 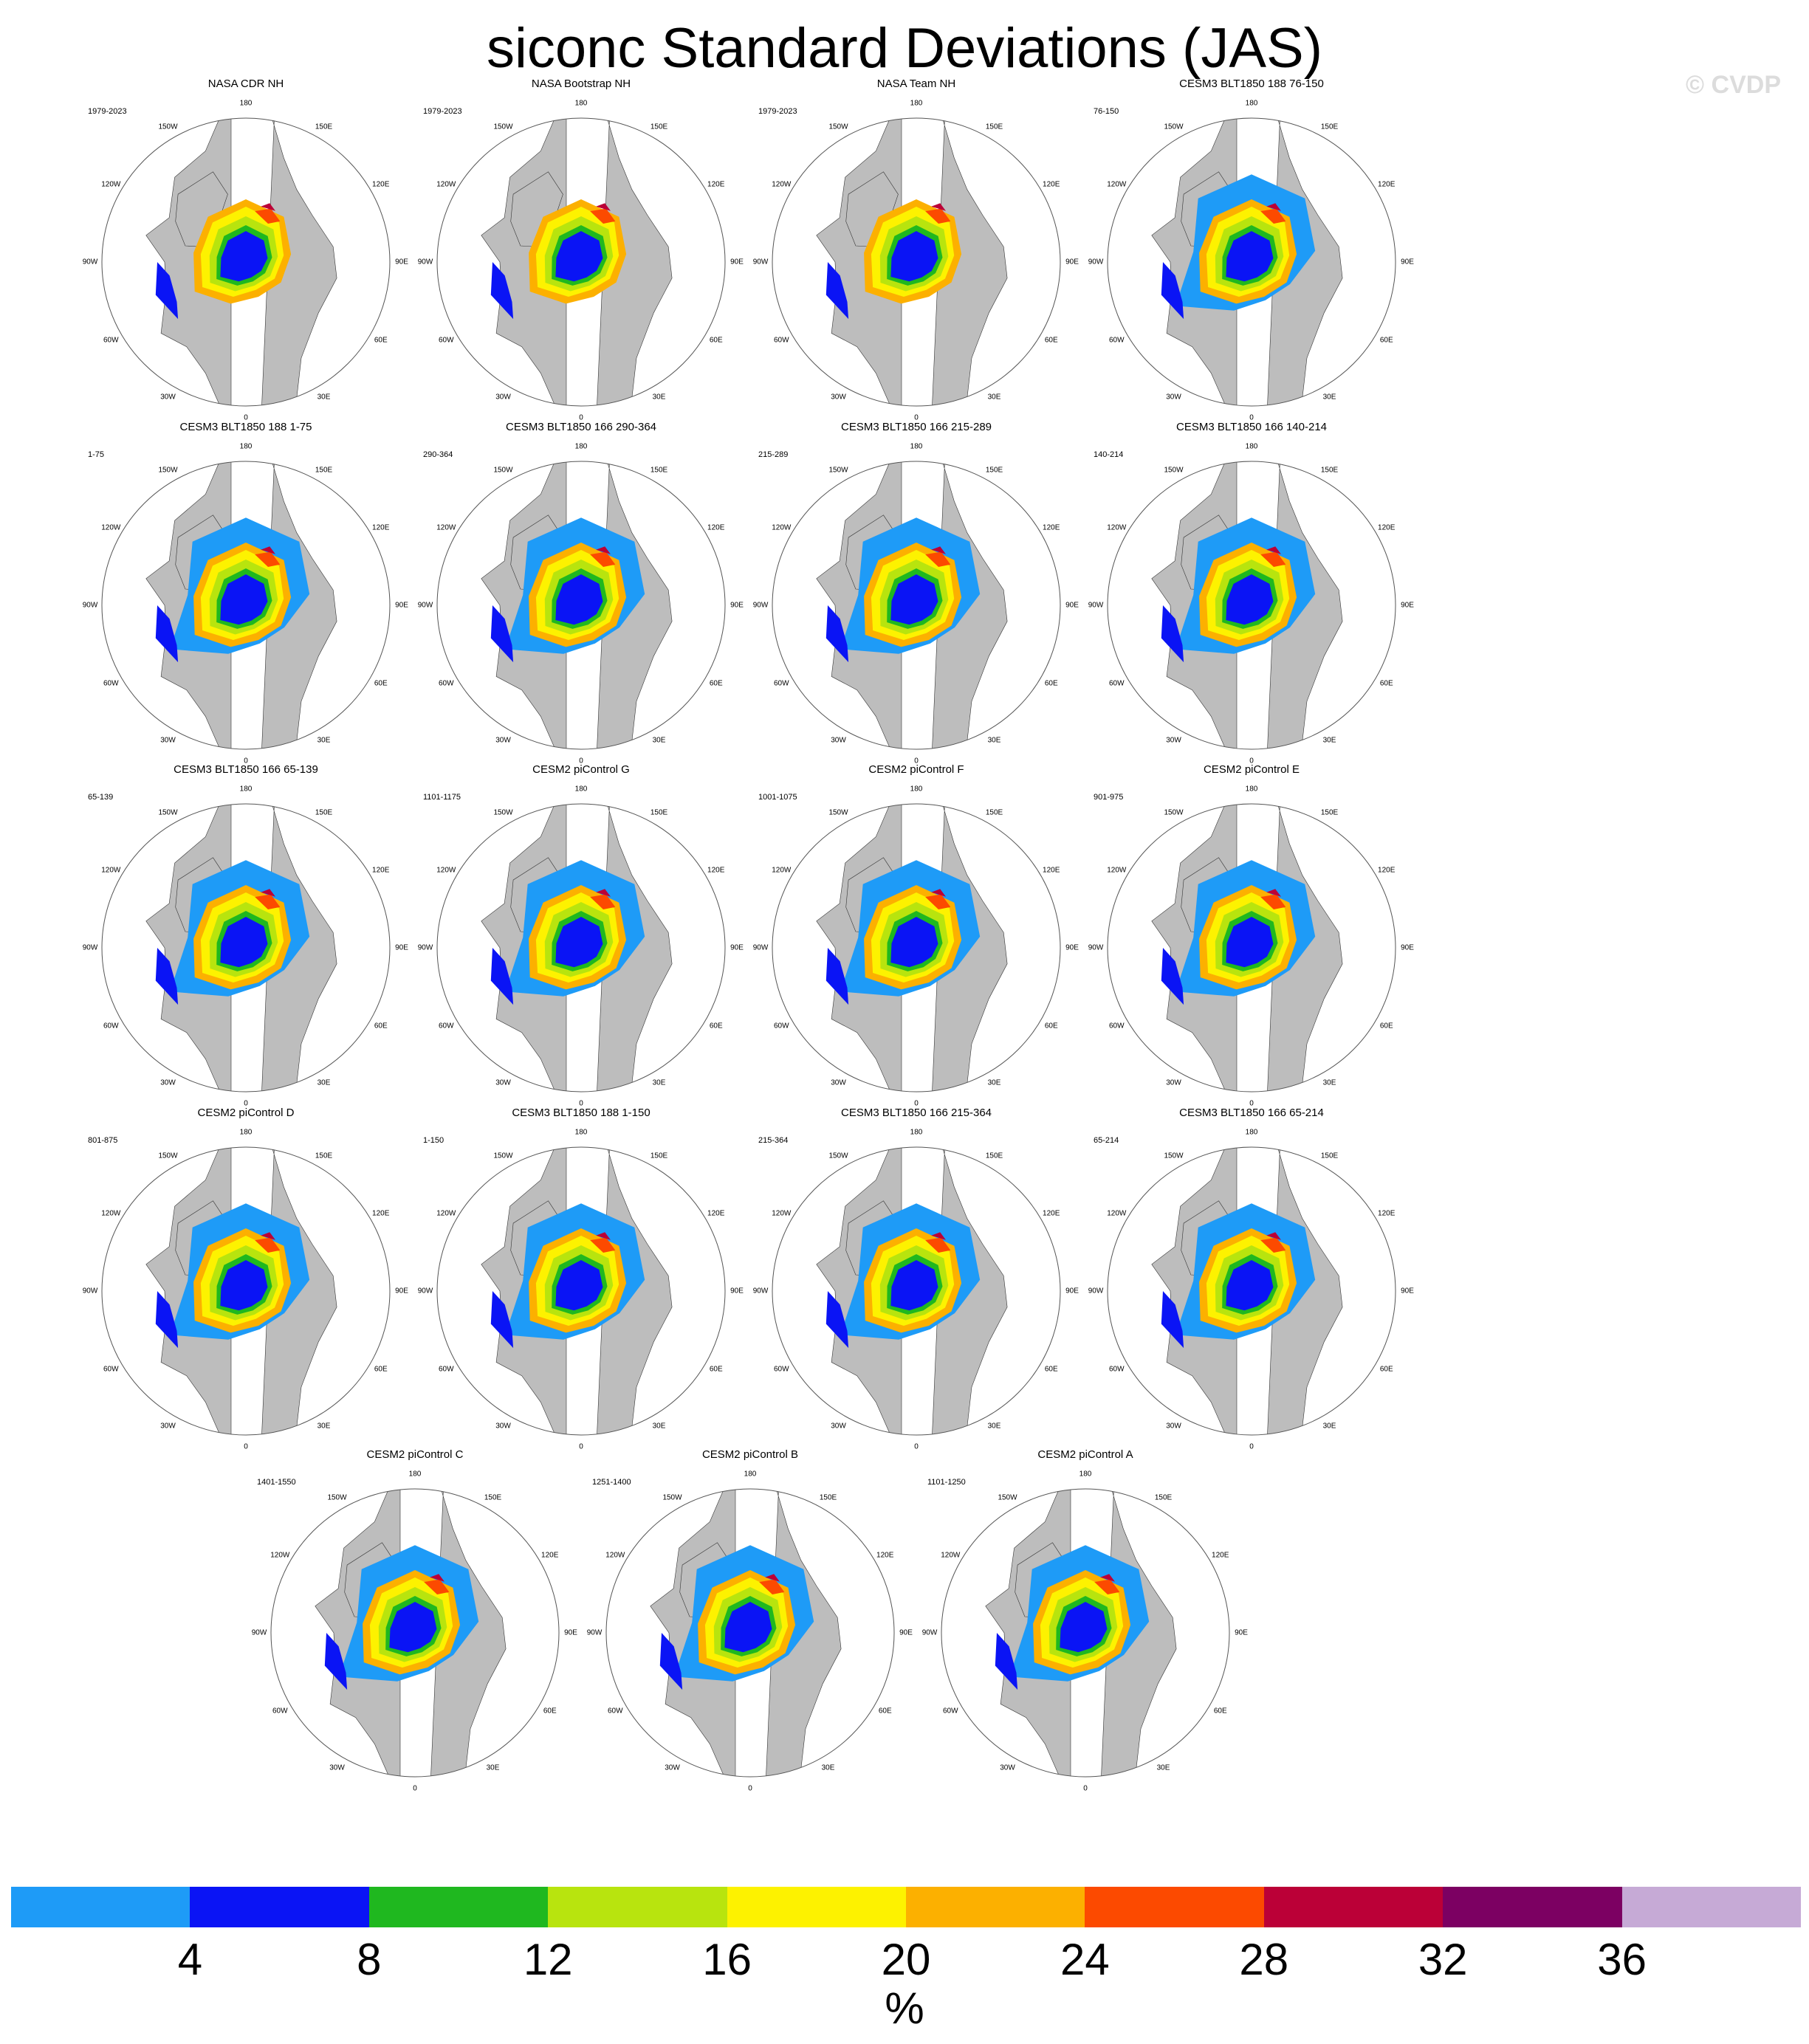 I want to click on panel-title: NASA Bootstrap NH, so click(x=581, y=84).